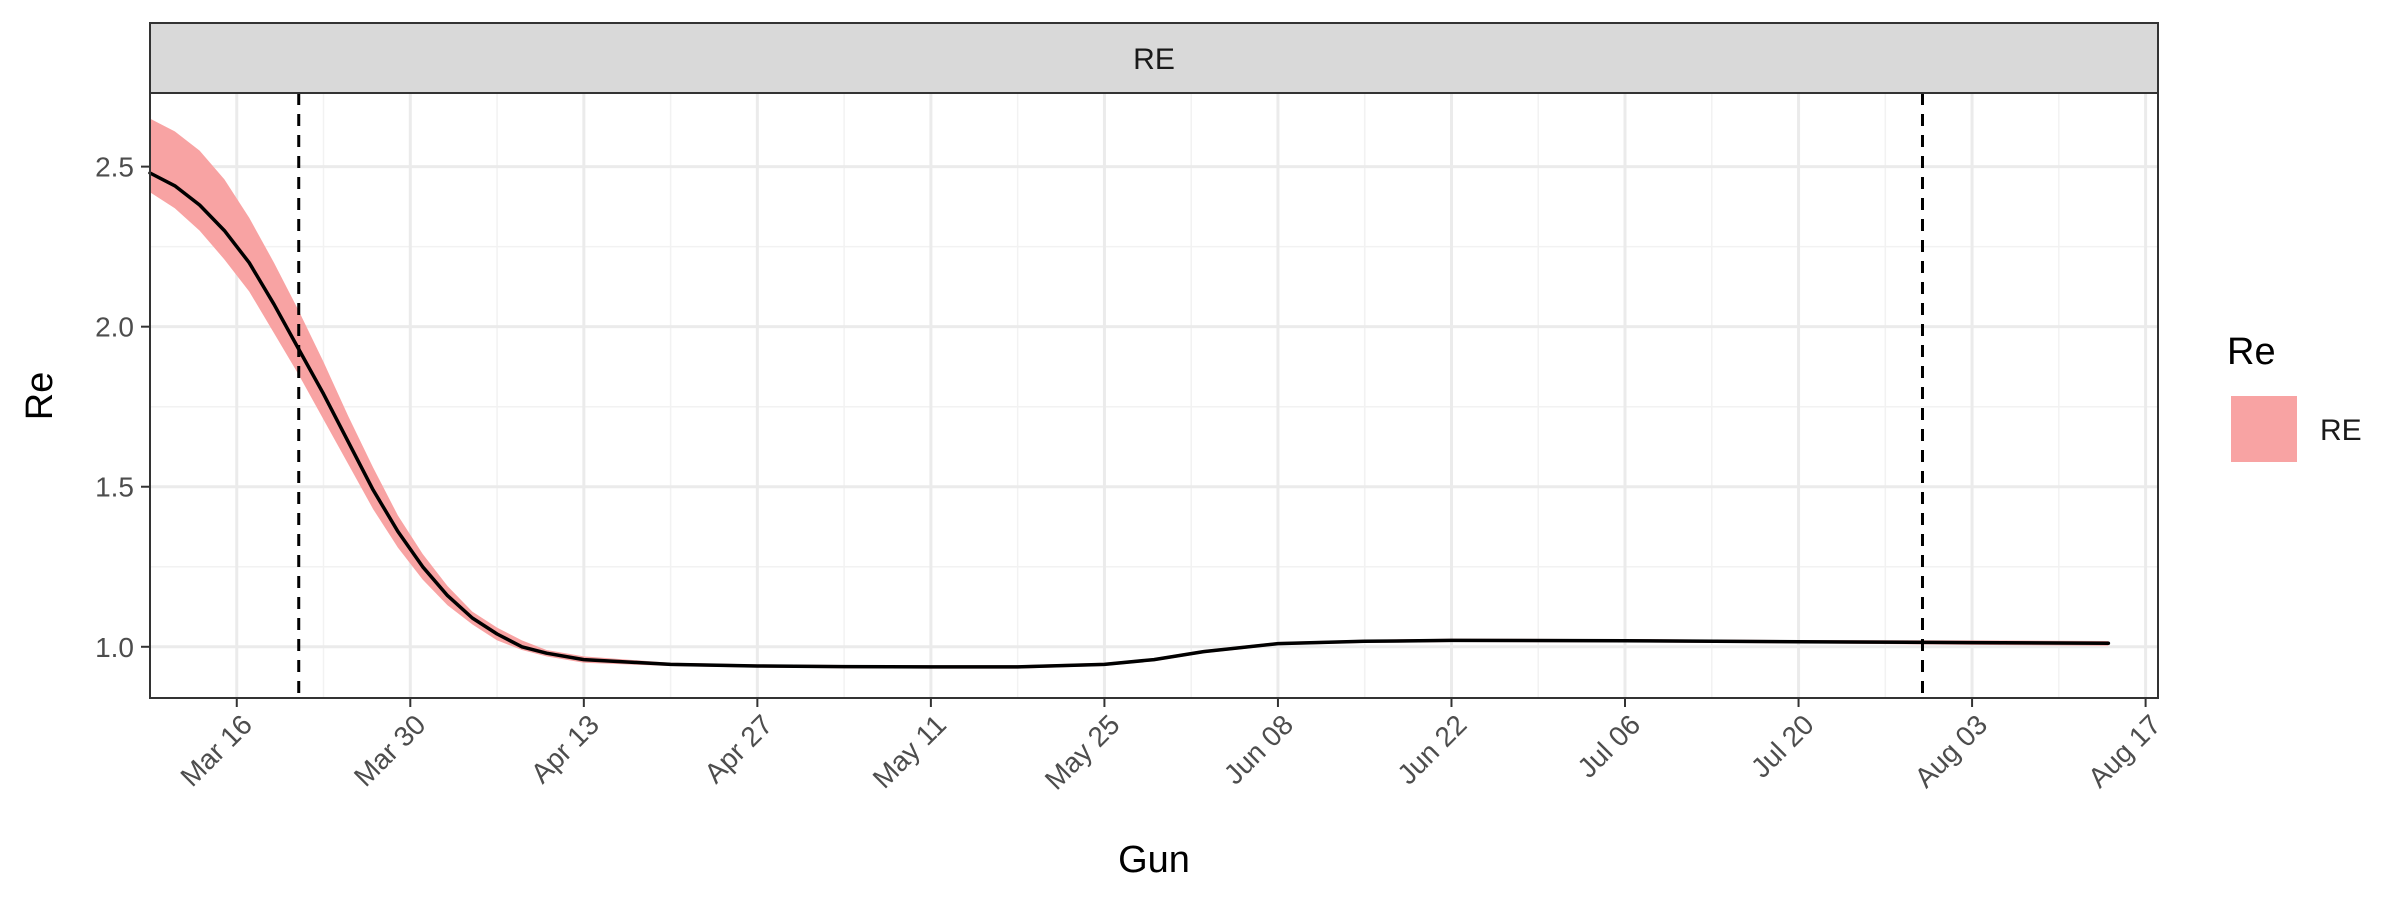  I want to click on legend-label-re: RE, so click(2341, 430).